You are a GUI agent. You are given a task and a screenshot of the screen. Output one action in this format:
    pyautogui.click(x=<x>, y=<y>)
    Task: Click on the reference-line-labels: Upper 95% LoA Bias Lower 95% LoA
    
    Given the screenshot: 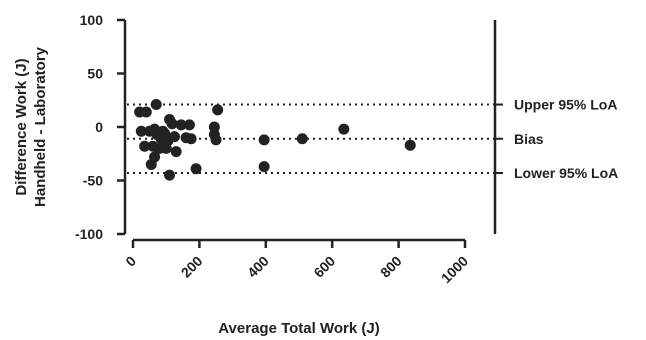 What is the action you would take?
    pyautogui.click(x=566, y=139)
    